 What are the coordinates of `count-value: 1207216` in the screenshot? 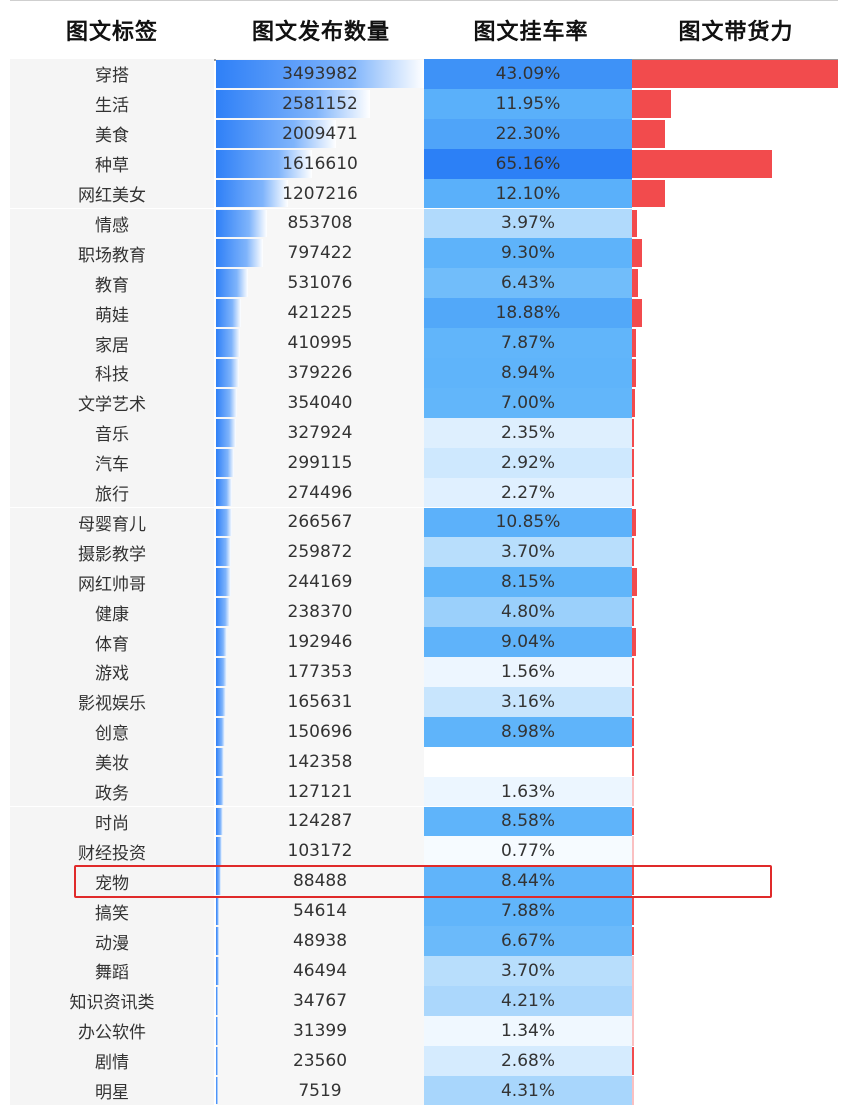 It's located at (320, 193).